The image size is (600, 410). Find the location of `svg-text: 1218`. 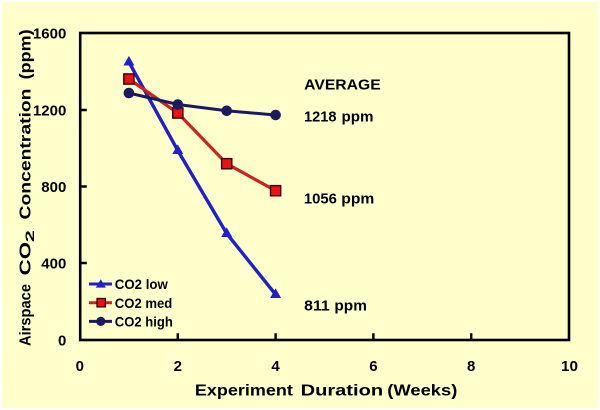

svg-text: 1218 is located at coordinates (320, 118).